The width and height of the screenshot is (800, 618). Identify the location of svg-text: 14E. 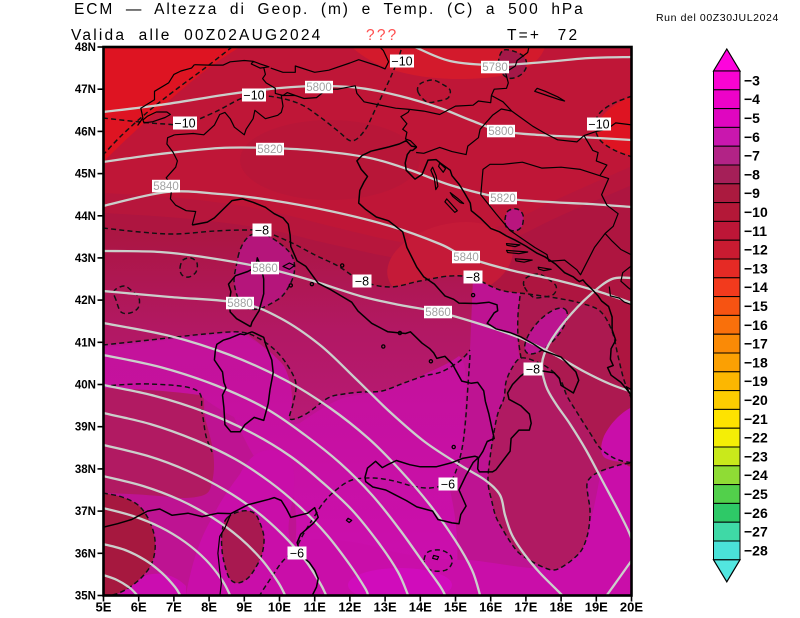
(420, 607).